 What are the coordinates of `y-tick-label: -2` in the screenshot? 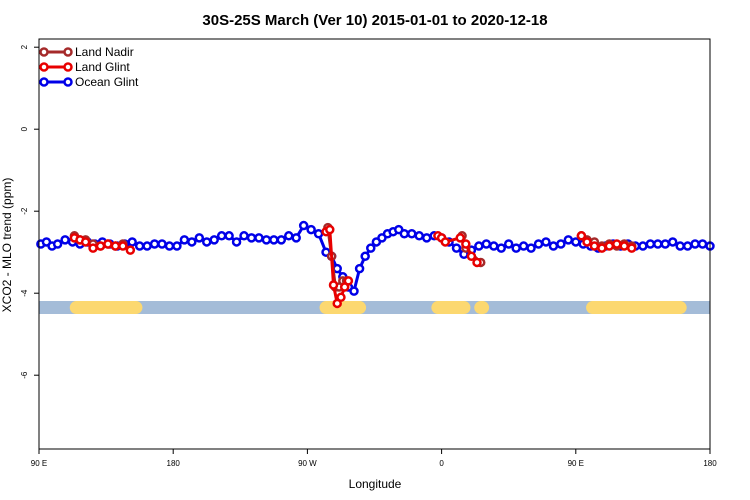 It's located at (24, 211).